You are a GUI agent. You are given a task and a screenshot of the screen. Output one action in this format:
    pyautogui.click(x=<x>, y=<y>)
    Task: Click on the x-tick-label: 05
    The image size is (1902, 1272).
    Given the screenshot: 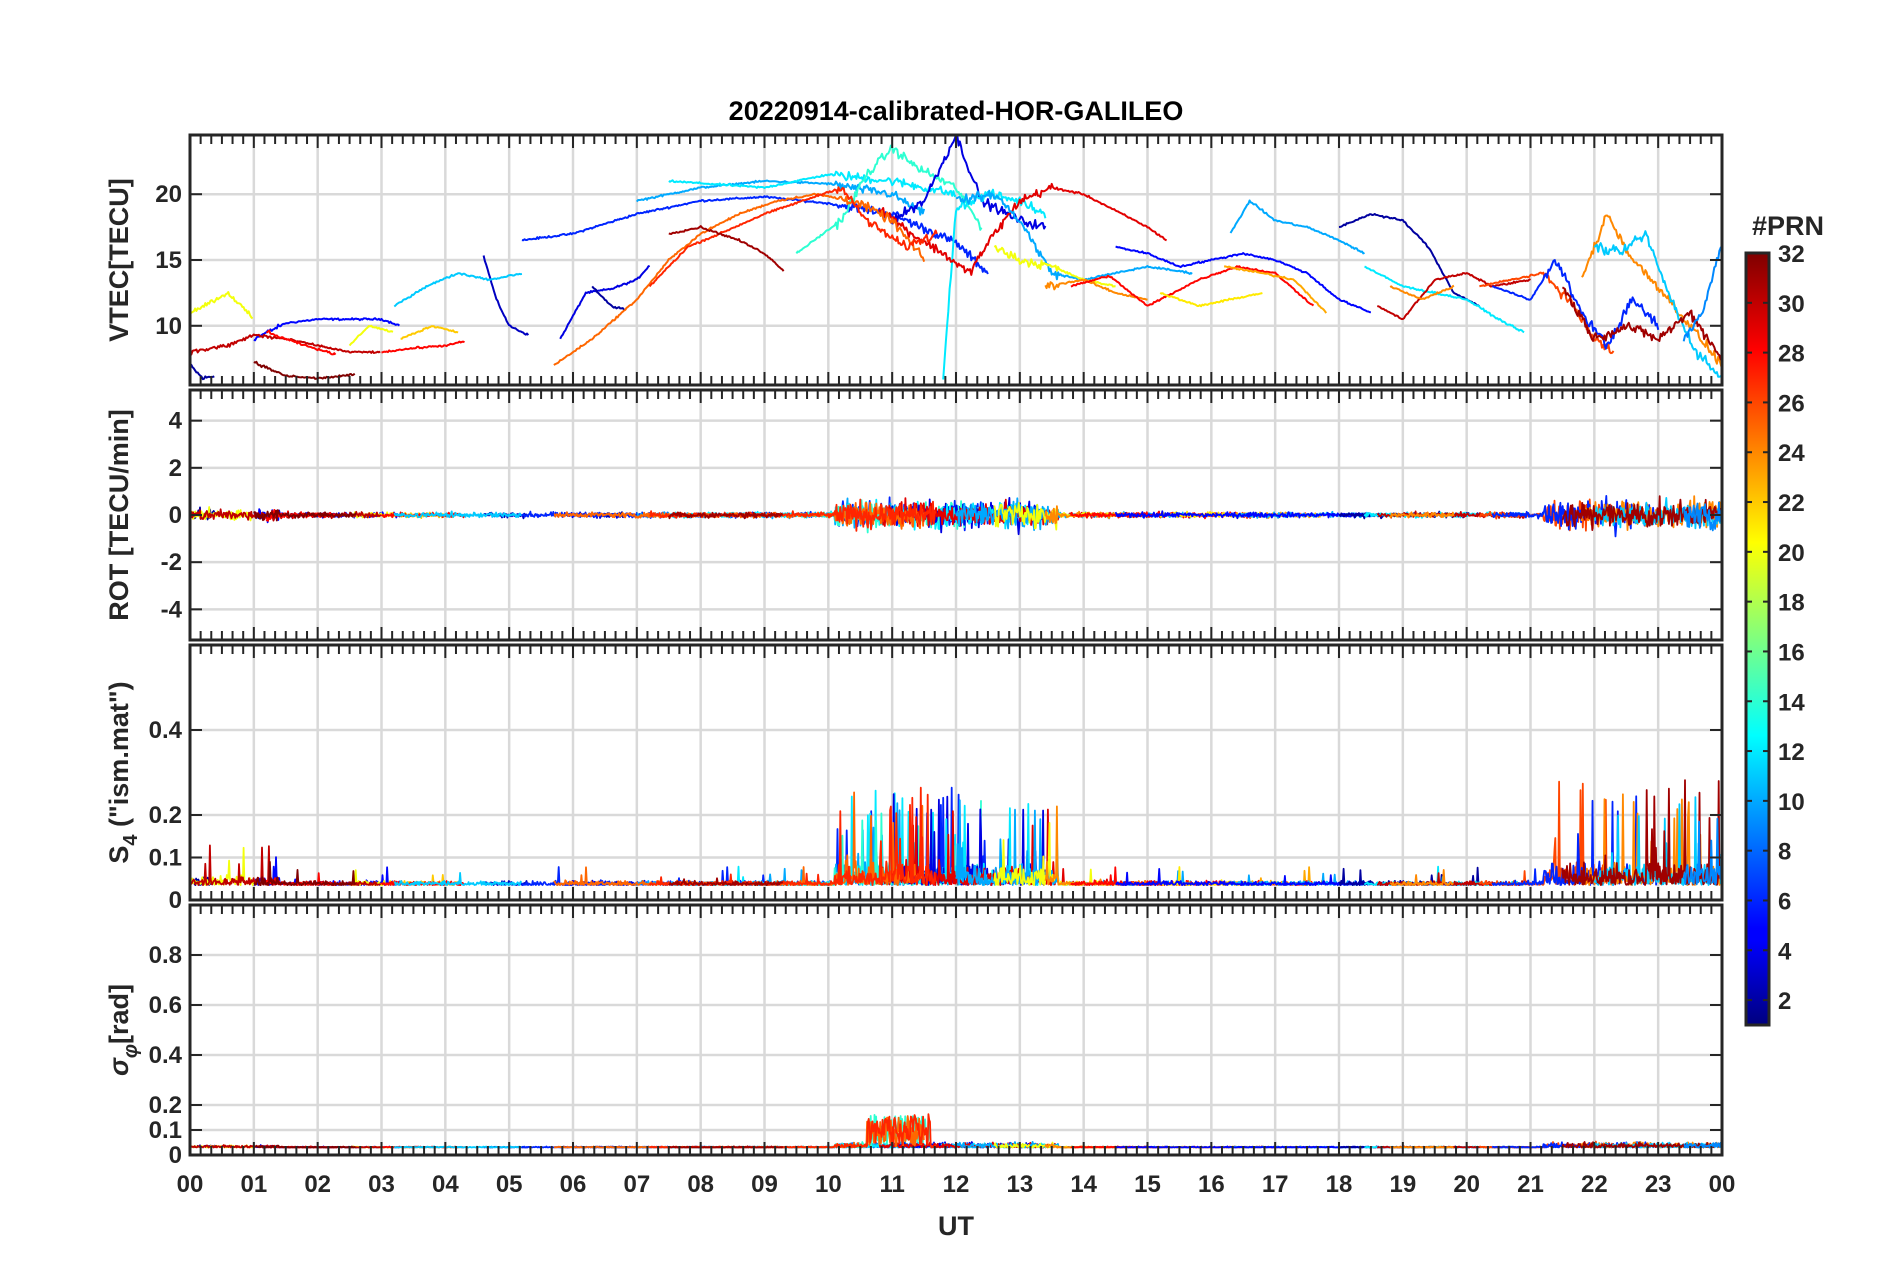 What is the action you would take?
    pyautogui.click(x=509, y=1184)
    